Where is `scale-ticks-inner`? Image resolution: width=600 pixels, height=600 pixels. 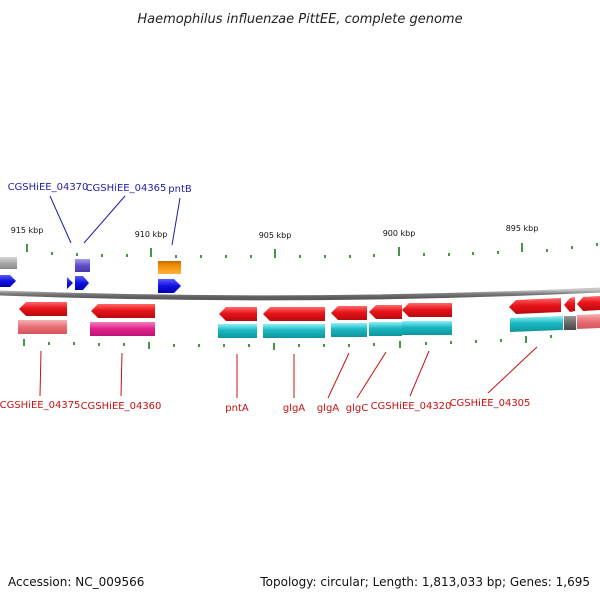
scale-ticks-inner is located at coordinates (287, 342).